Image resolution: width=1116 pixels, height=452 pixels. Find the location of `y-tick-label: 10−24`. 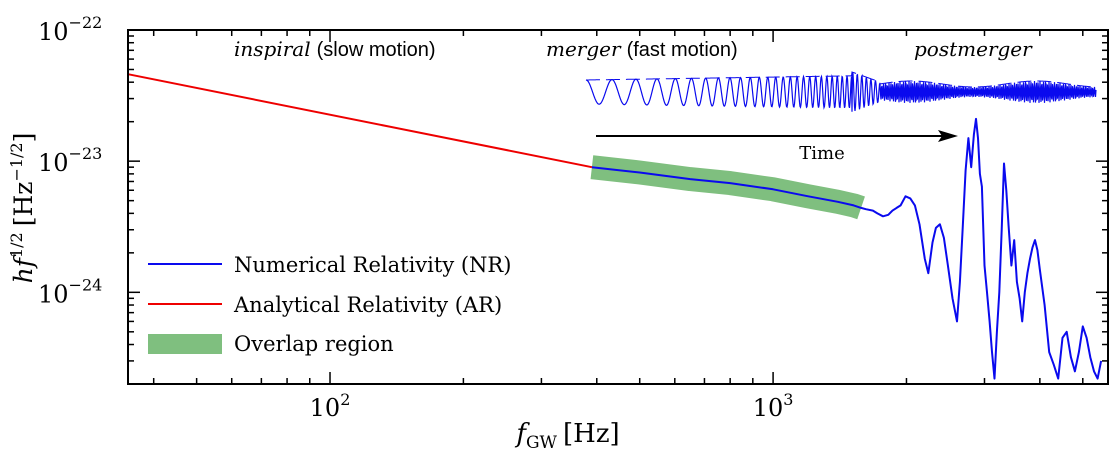

y-tick-label: 10−24 is located at coordinates (70, 291).